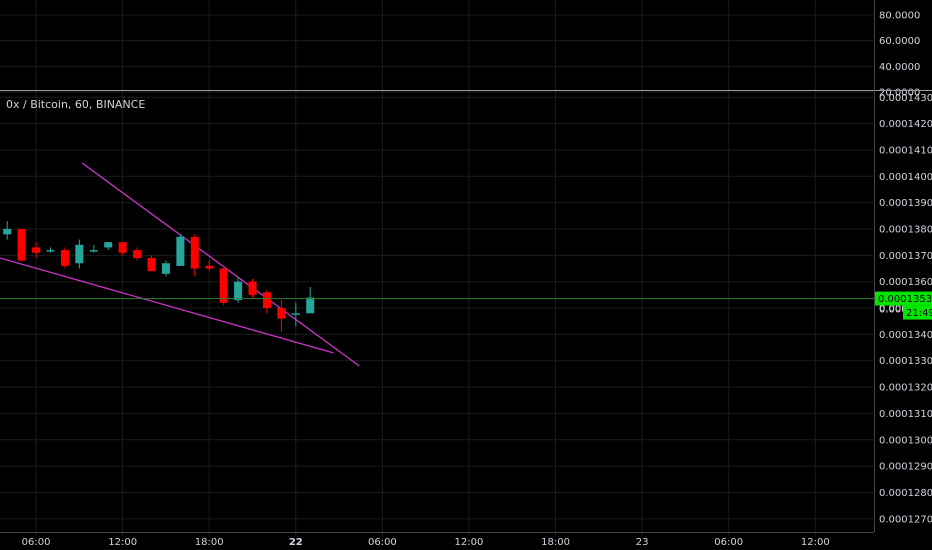  Describe the element at coordinates (899, 41) in the screenshot. I see `indicator-tick-label: 60.0000` at that location.